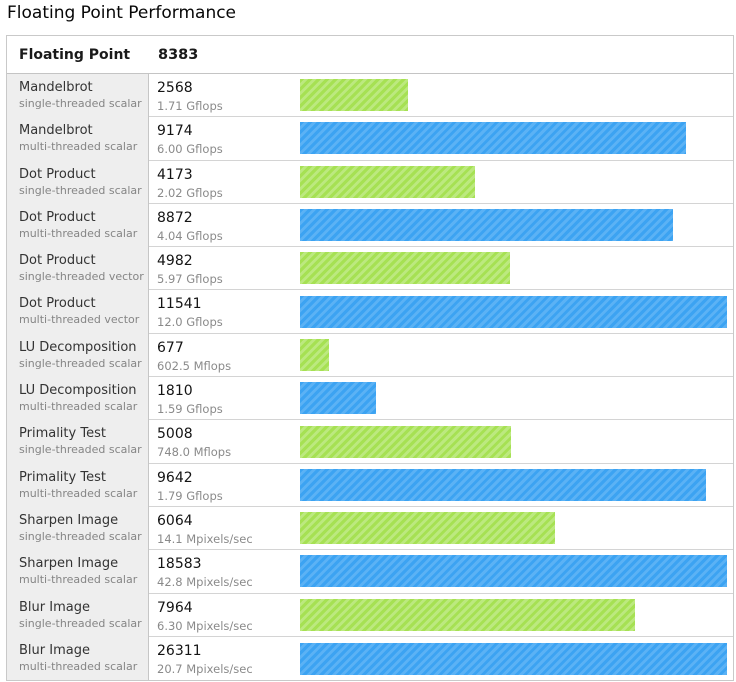  What do you see at coordinates (78, 658) in the screenshot?
I see `workload-label-cell: Blur Image multi-threaded scalar` at bounding box center [78, 658].